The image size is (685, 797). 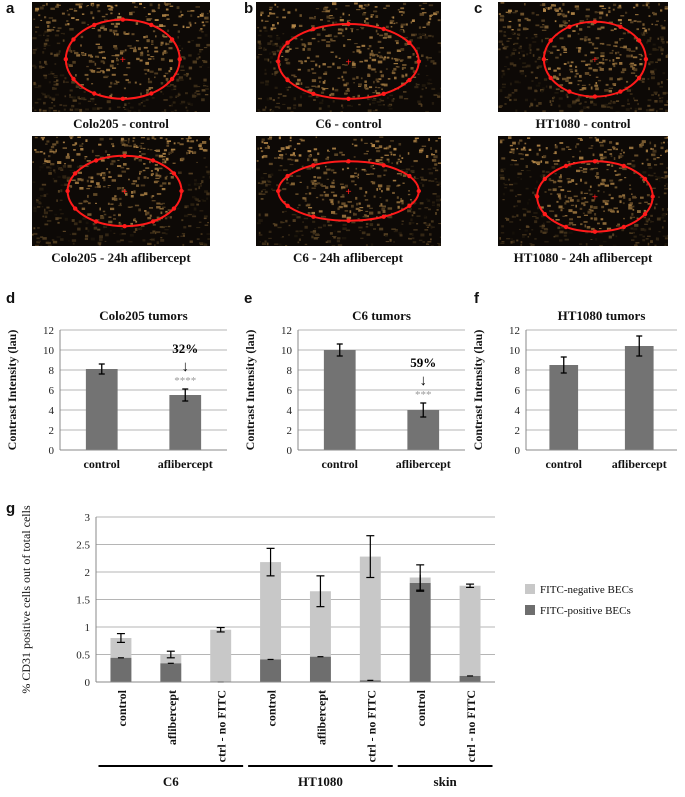 What do you see at coordinates (52, 391) in the screenshot?
I see `y-tick-label: 6` at bounding box center [52, 391].